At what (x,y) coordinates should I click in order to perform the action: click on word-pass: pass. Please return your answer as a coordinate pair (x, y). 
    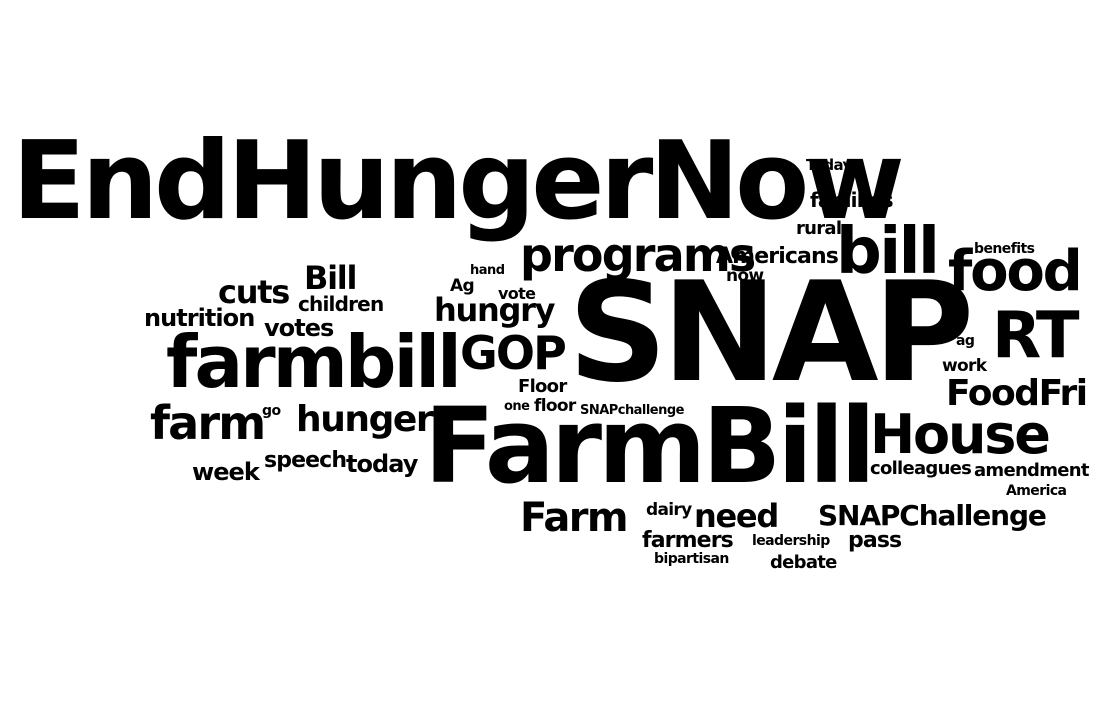
    Looking at the image, I should click on (875, 540).